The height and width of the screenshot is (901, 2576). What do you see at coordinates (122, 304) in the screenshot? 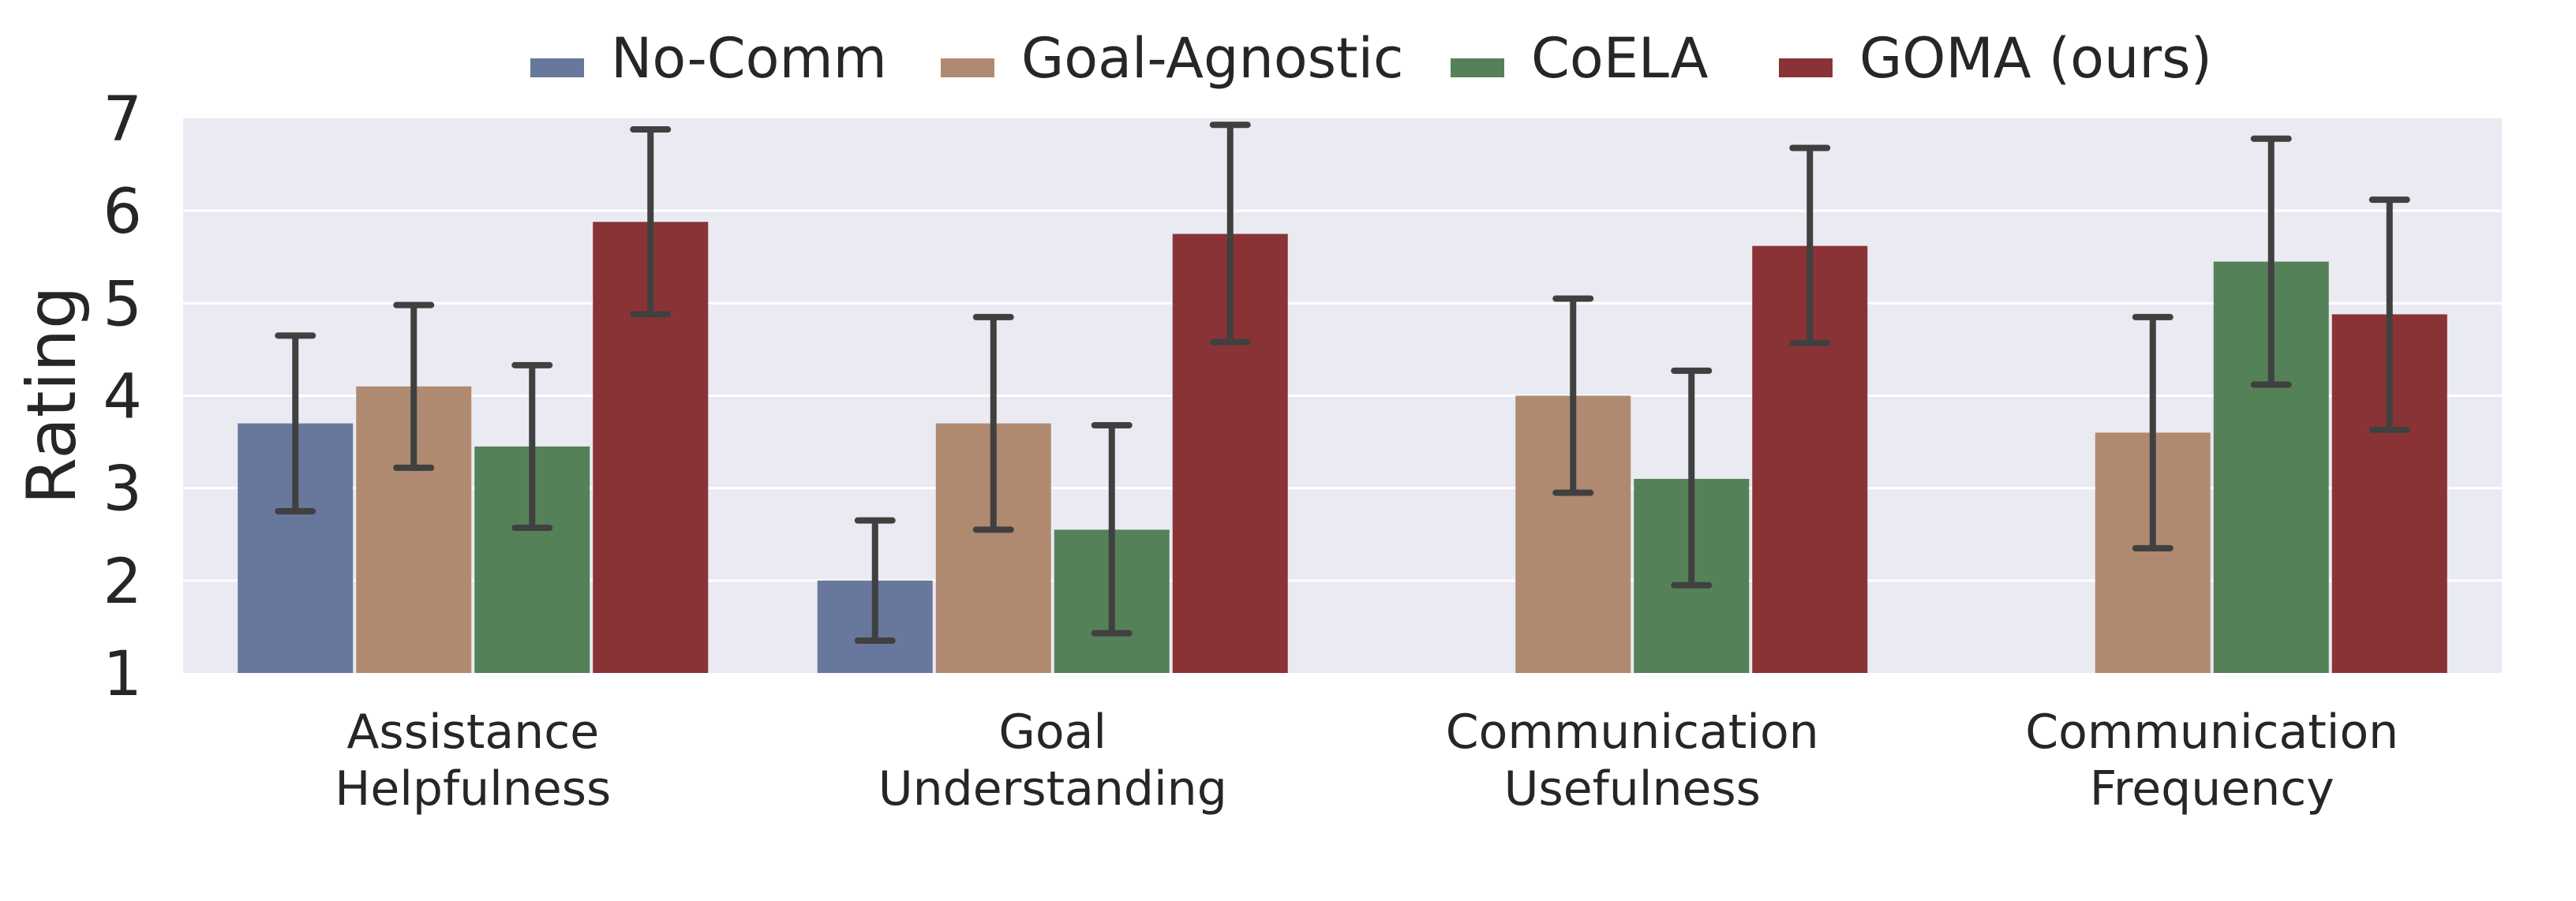
I see `y-tick-label: 5` at bounding box center [122, 304].